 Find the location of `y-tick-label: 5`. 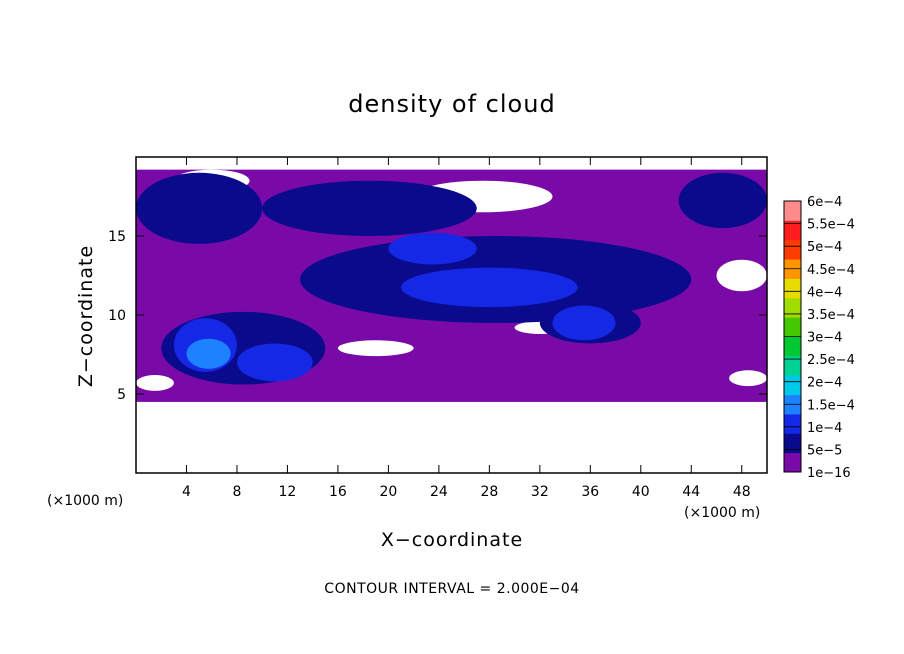

y-tick-label: 5 is located at coordinates (121, 395).